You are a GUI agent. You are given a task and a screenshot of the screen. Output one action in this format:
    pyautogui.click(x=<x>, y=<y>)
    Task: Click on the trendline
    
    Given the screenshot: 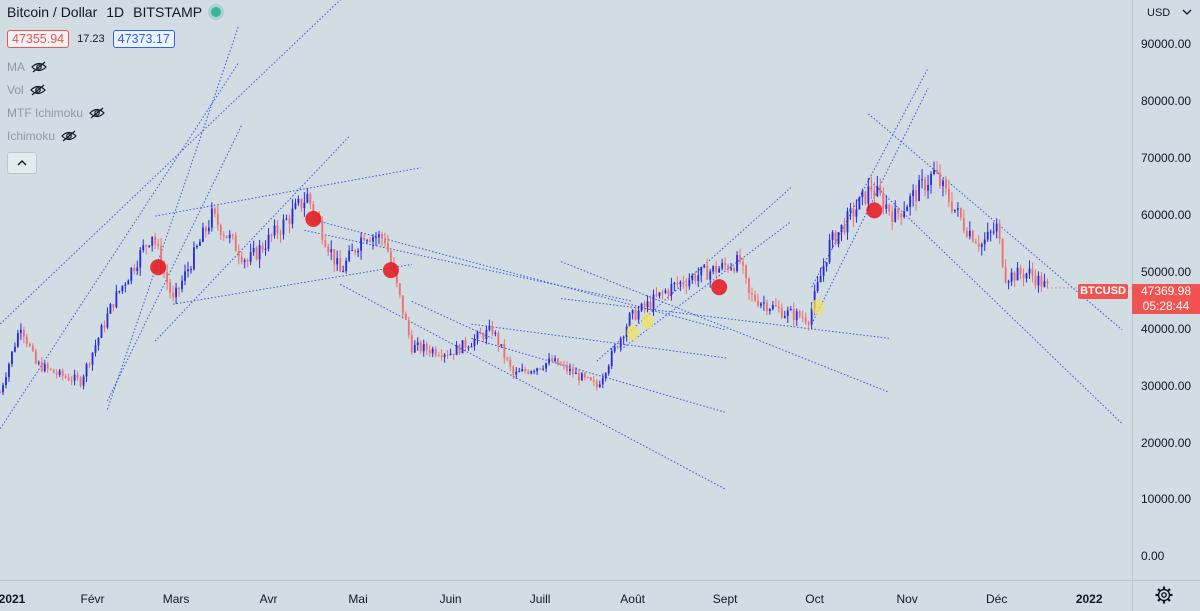 What is the action you would take?
    pyautogui.click(x=995, y=301)
    